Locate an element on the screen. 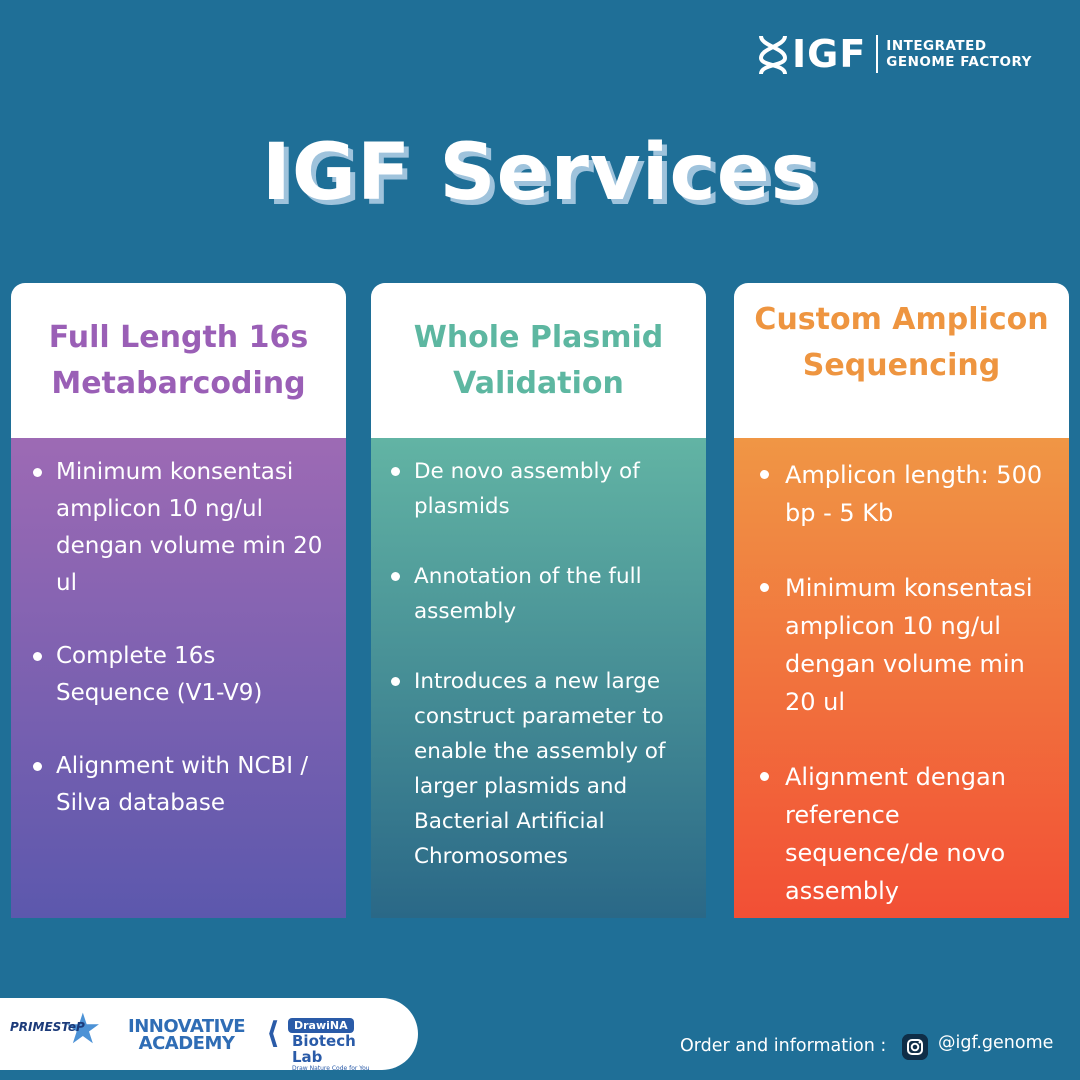  card-header: Custom Amplicon Sequencing is located at coordinates (901, 360).